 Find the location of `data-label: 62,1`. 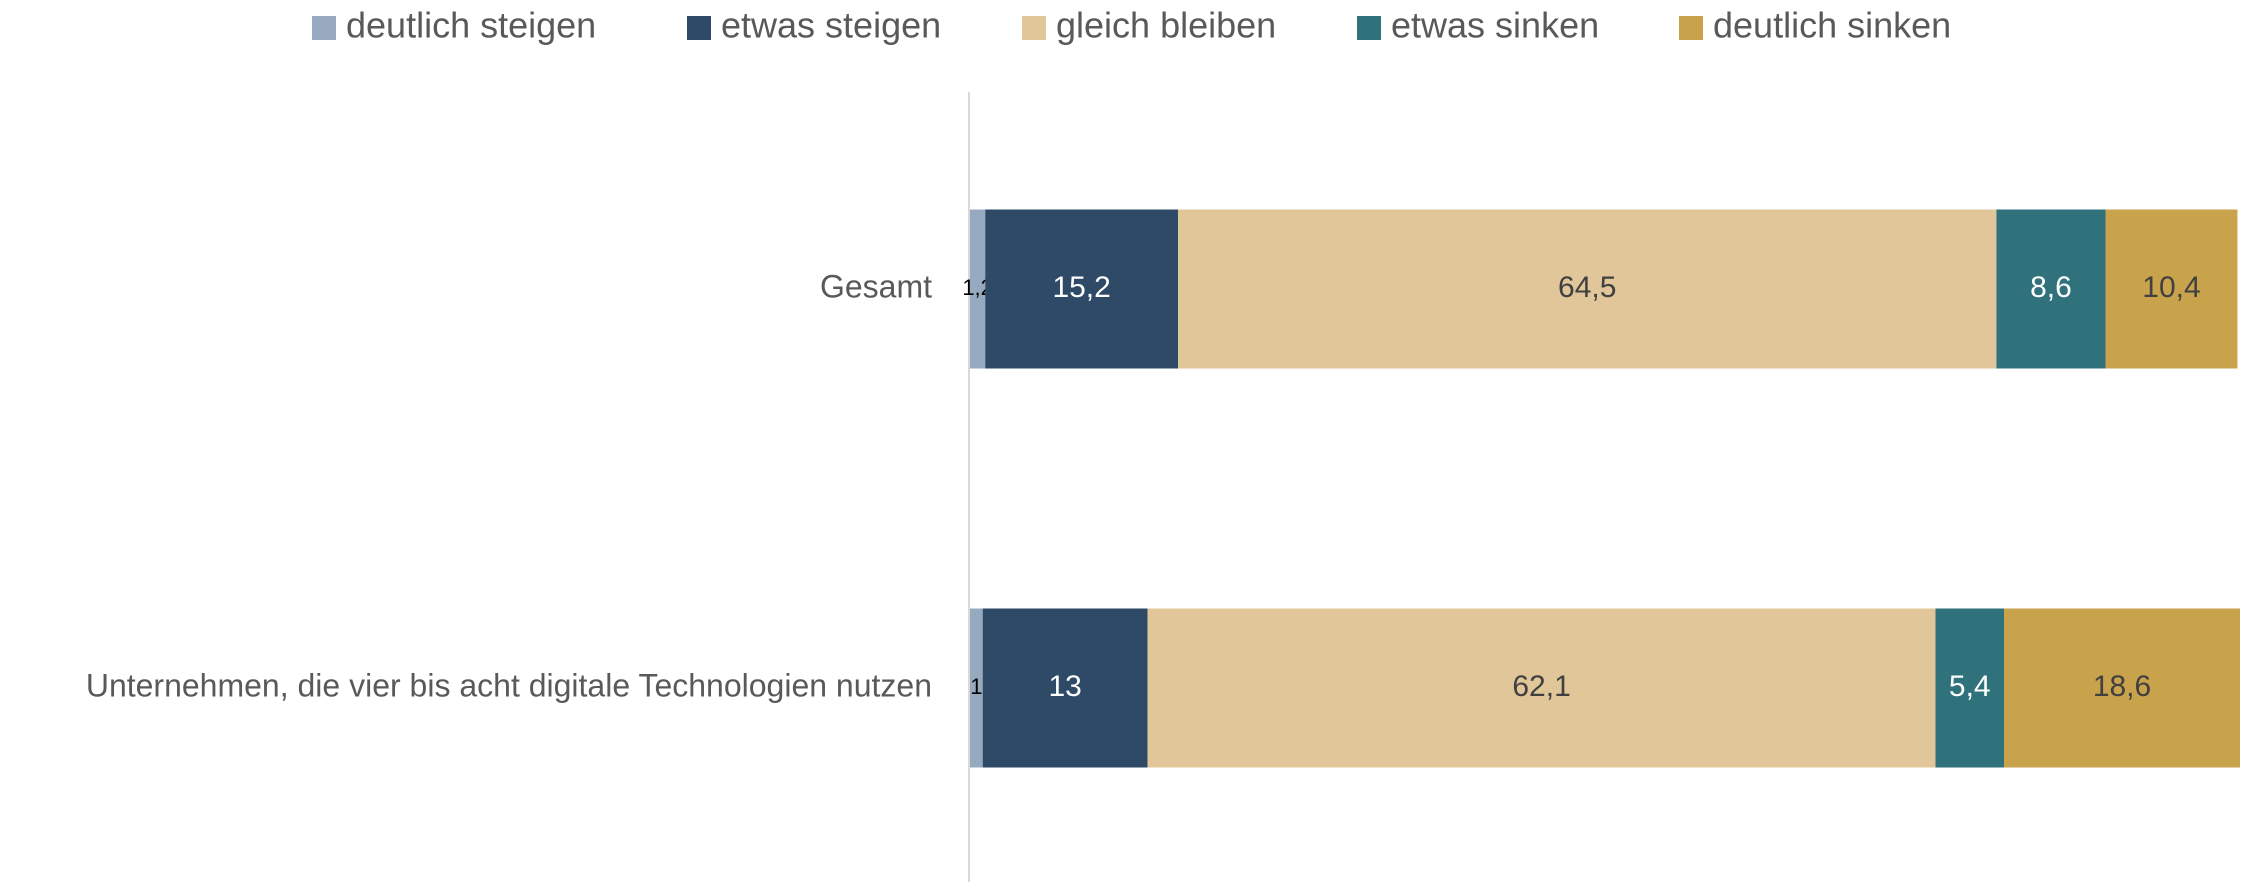

data-label: 62,1 is located at coordinates (1541, 686).